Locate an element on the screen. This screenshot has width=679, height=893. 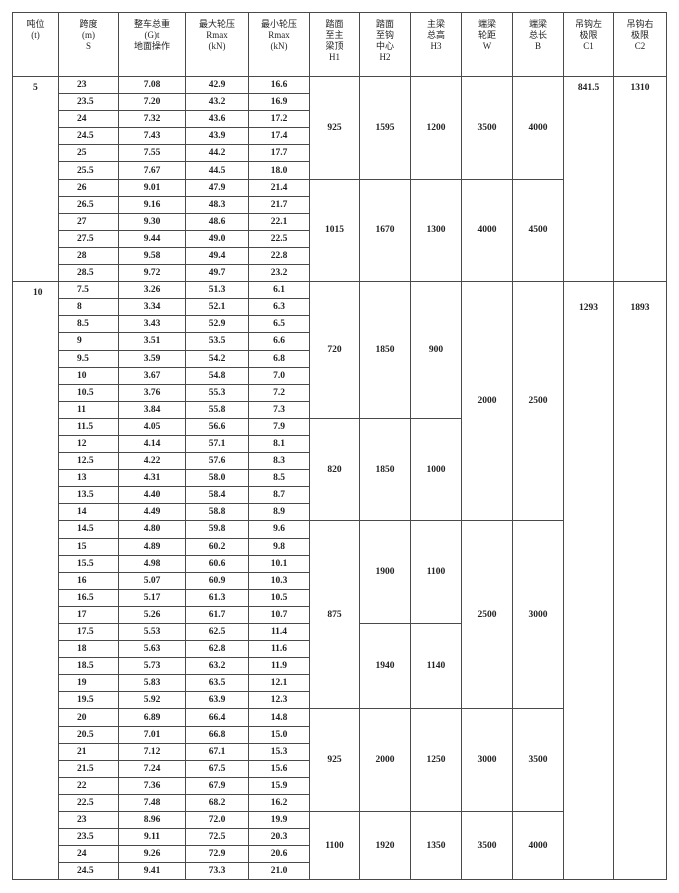
span-cell: 9 is located at coordinates (88, 341).